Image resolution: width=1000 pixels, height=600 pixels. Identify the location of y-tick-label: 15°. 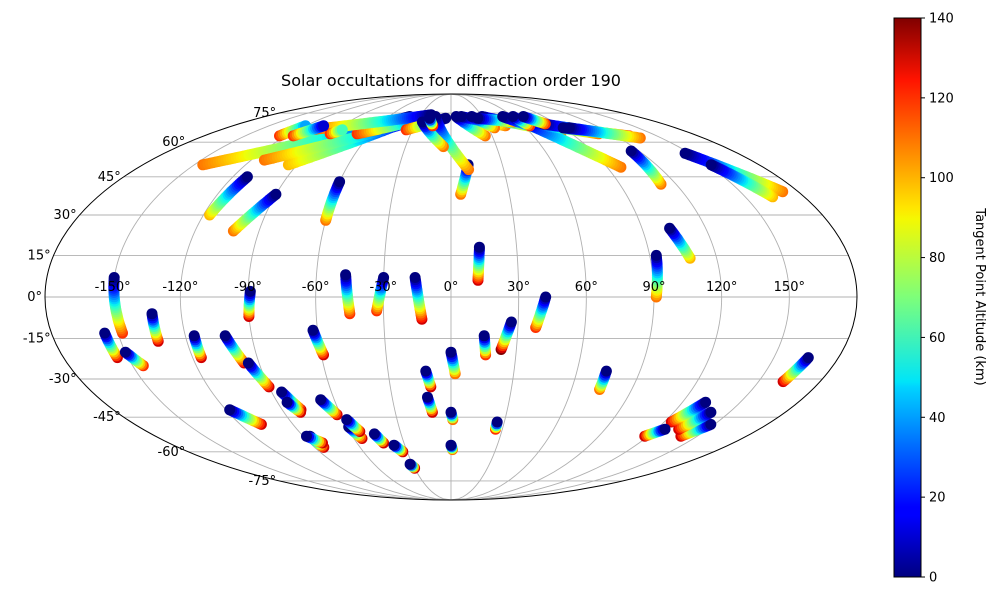
(39, 255).